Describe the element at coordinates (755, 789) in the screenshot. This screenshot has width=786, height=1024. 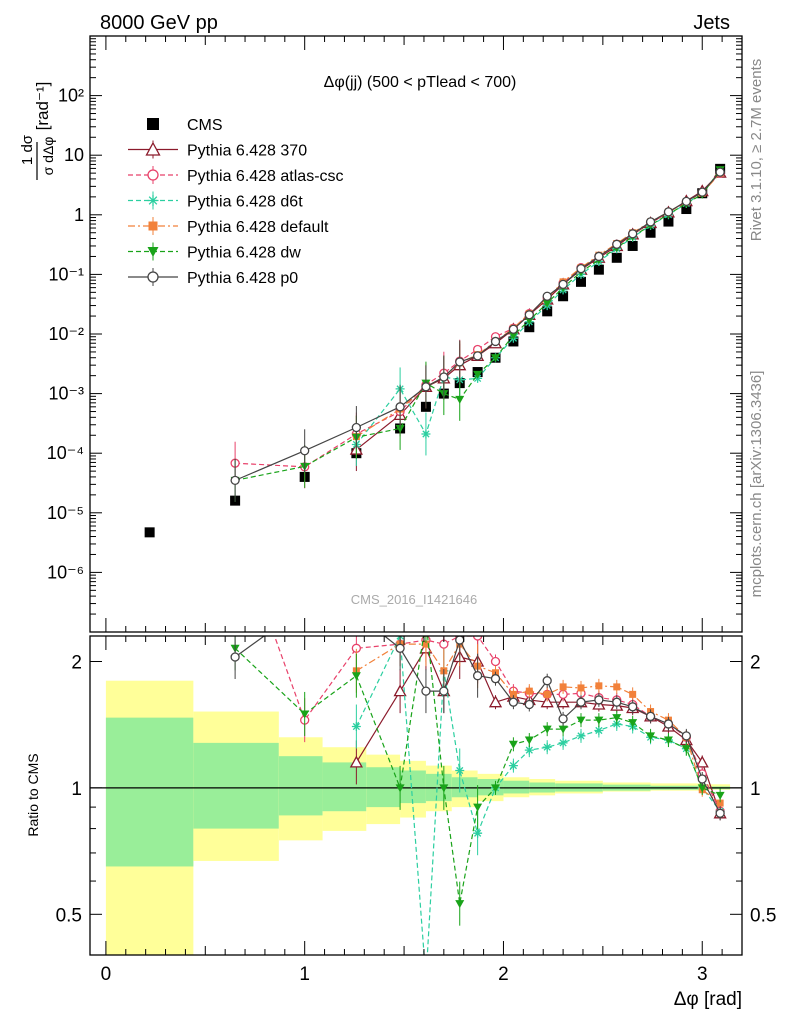
I see `ratio-y-tick-label-right: 1` at that location.